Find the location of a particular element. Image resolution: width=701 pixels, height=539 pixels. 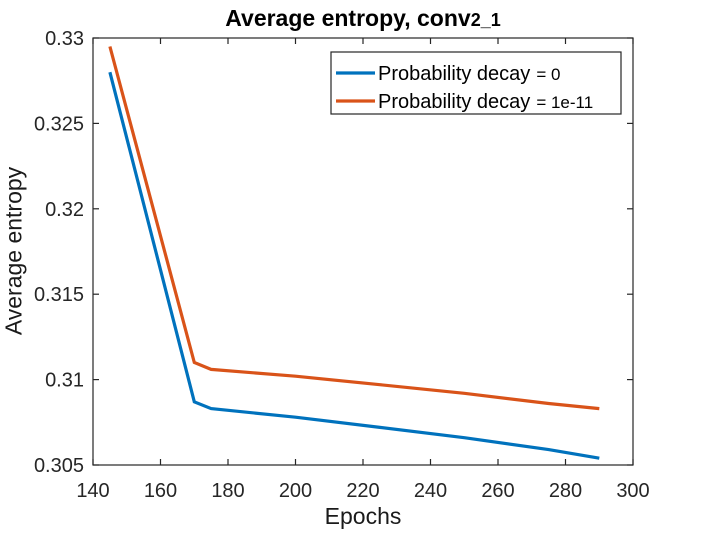

y-tick-label: 0.32 is located at coordinates (64, 210).